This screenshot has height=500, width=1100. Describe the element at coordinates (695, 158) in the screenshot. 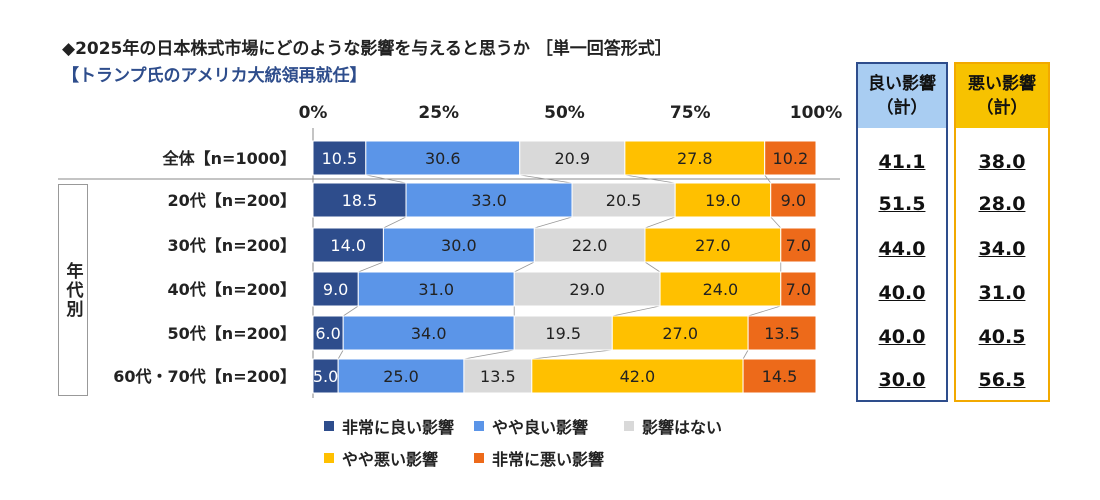

I see `data-label: 27.8` at that location.